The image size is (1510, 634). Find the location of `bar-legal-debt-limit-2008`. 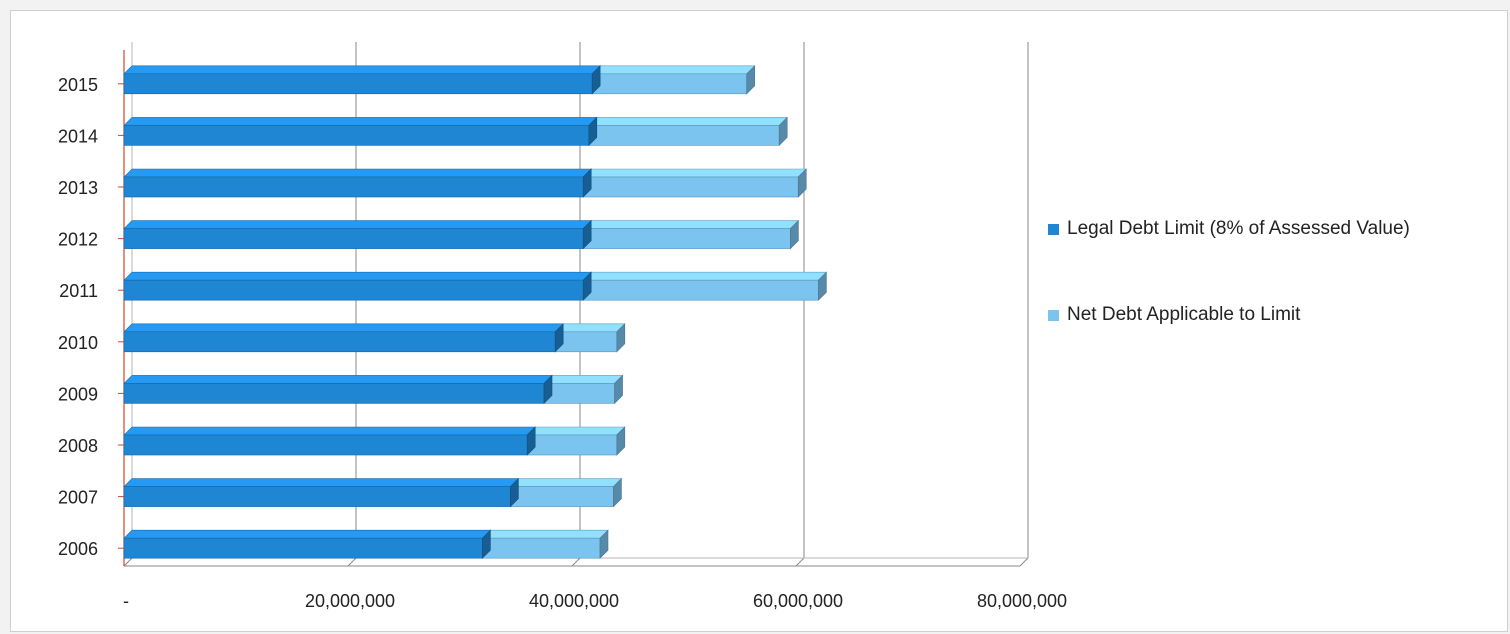

bar-legal-debt-limit-2008 is located at coordinates (329, 441).